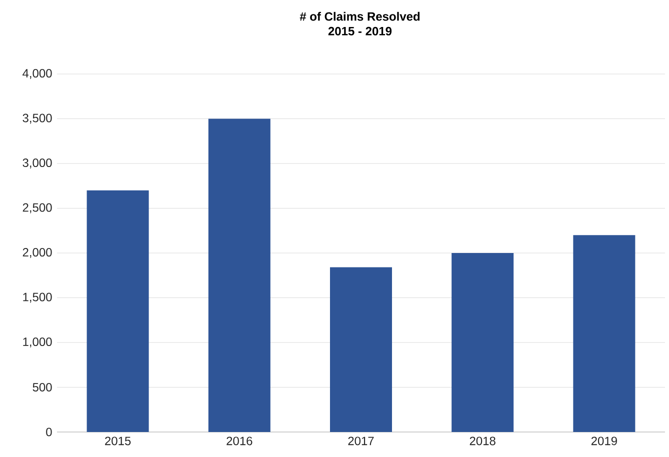 Image resolution: width=669 pixels, height=457 pixels. What do you see at coordinates (37, 297) in the screenshot?
I see `y-tick-label: 1,500` at bounding box center [37, 297].